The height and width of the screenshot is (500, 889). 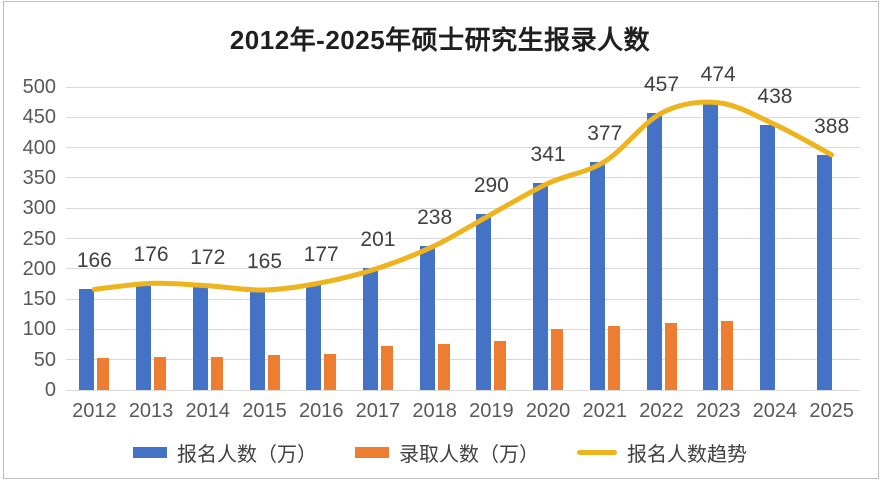 What do you see at coordinates (208, 411) in the screenshot?
I see `x-axis-label-2014: 2014` at bounding box center [208, 411].